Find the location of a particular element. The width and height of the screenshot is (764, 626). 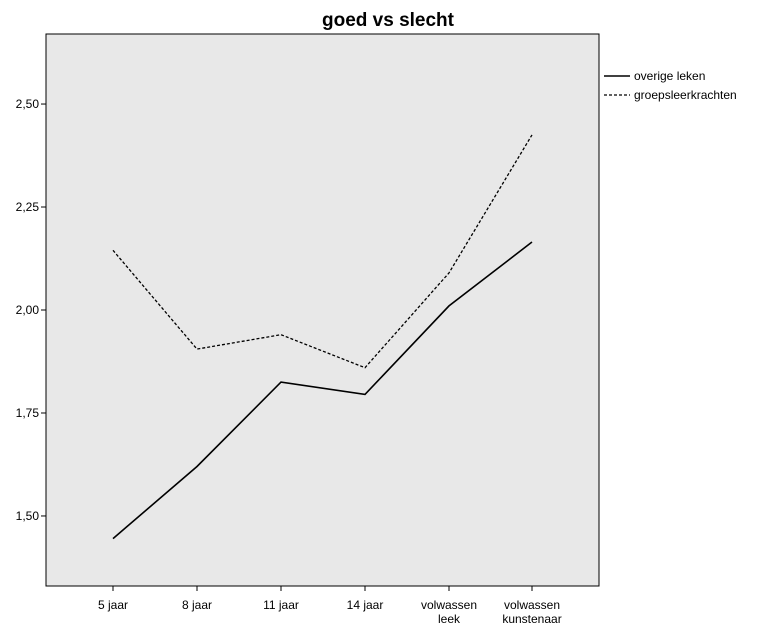

x-tick-label: leek is located at coordinates (449, 619).